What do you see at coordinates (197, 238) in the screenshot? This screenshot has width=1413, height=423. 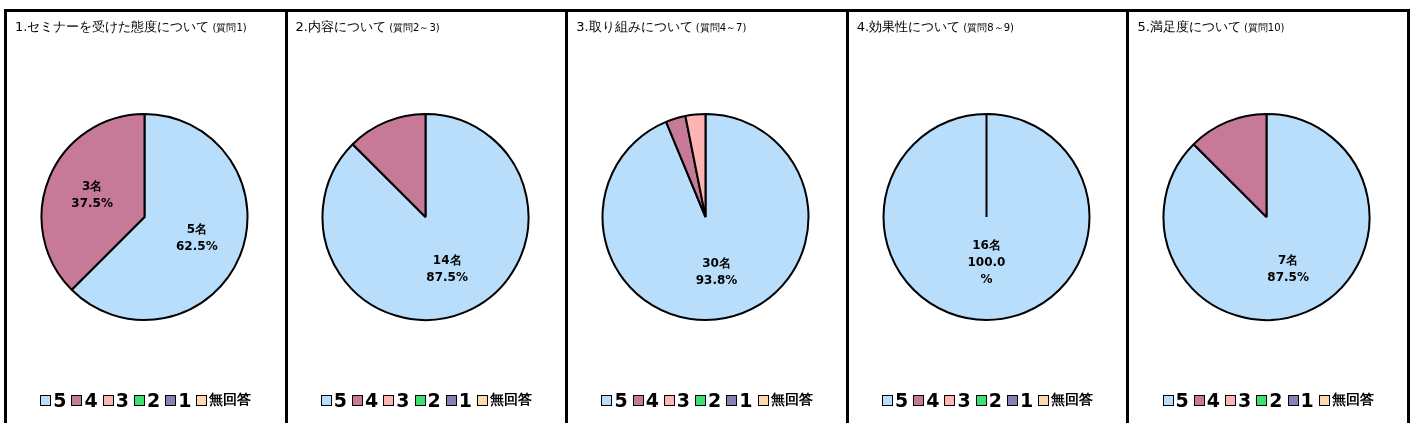 I see `data-label: 5名 62.5%` at bounding box center [197, 238].